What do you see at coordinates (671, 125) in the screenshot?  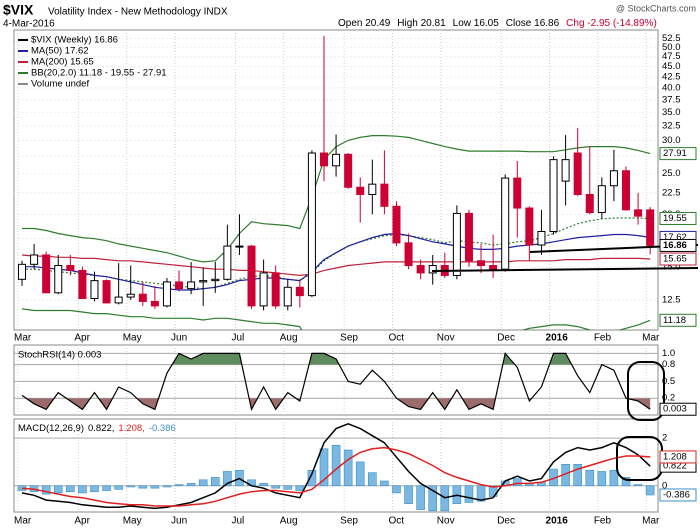 I see `y-tick-label: 32.5` at bounding box center [671, 125].